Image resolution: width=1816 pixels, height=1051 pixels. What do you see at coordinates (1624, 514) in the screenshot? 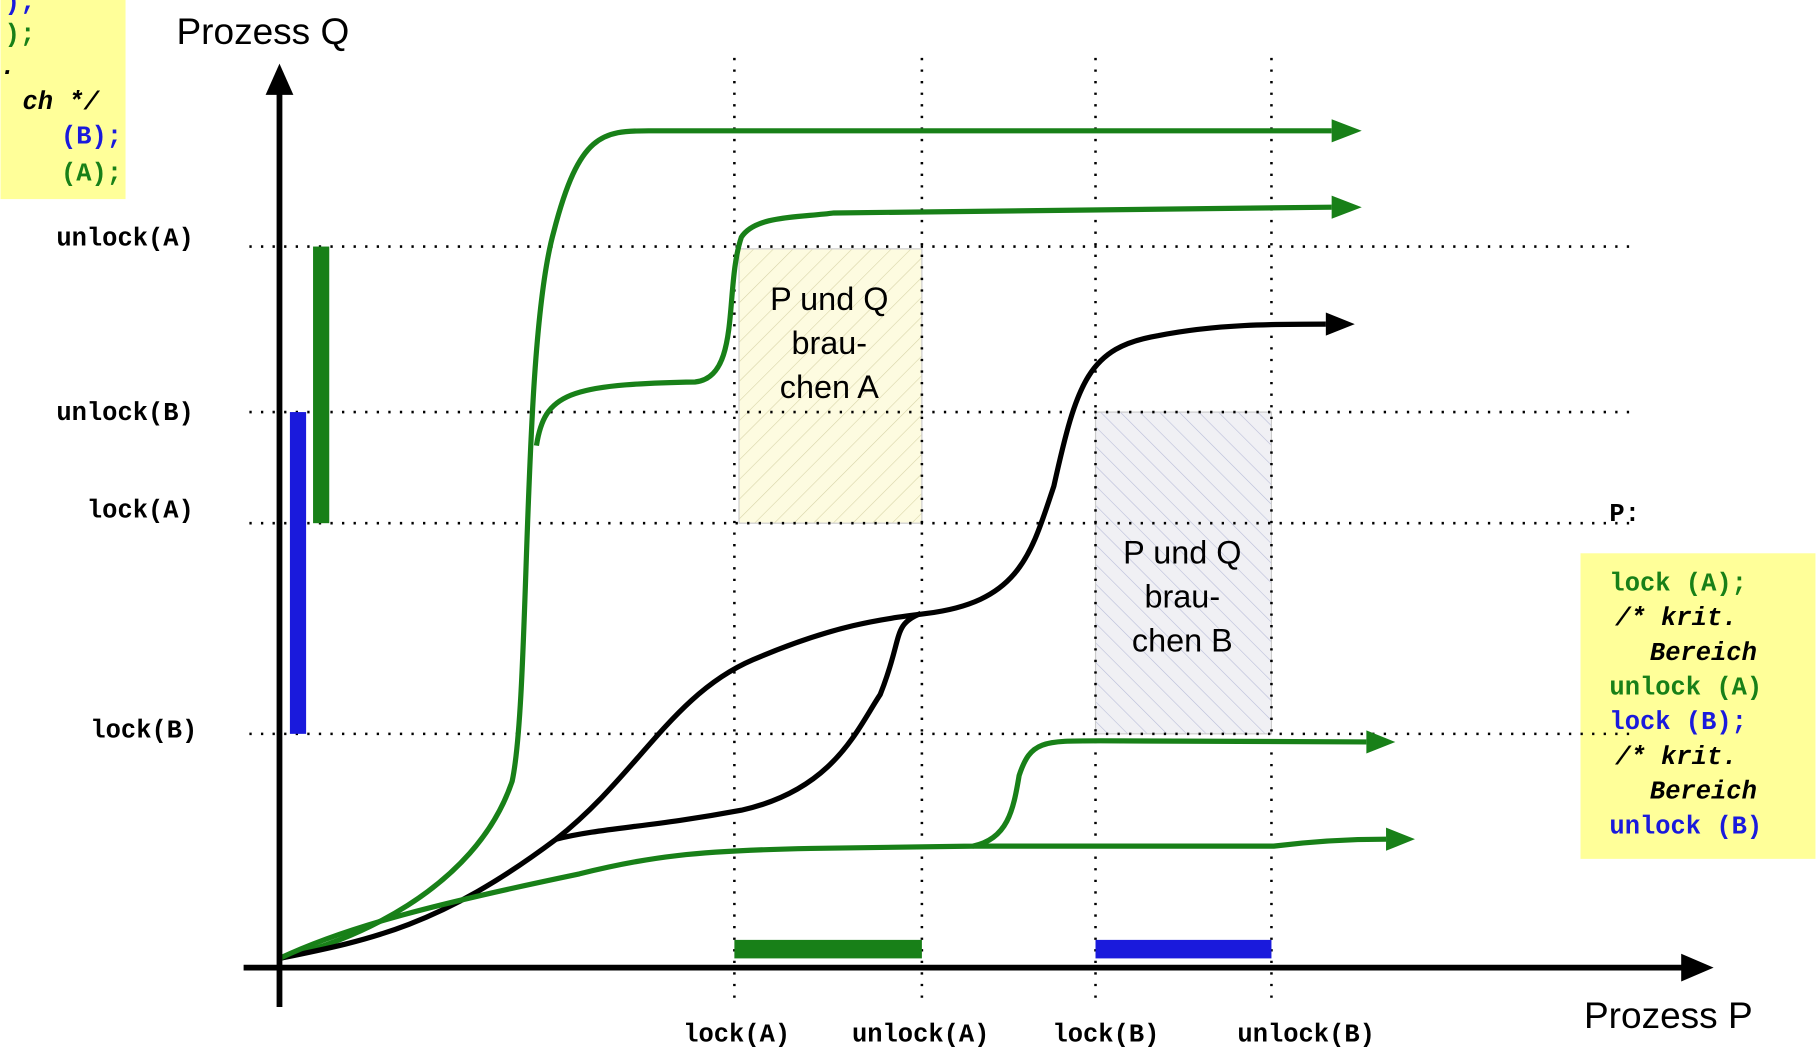
I see `code-title: P:` at bounding box center [1624, 514].